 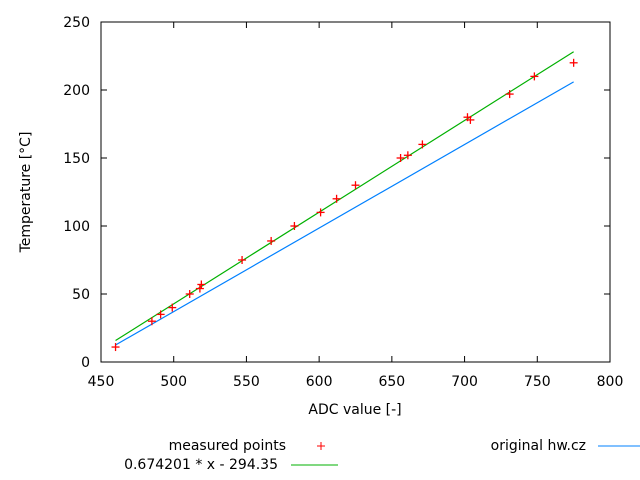 What do you see at coordinates (173, 382) in the screenshot?
I see `x-tick-label: 500` at bounding box center [173, 382].